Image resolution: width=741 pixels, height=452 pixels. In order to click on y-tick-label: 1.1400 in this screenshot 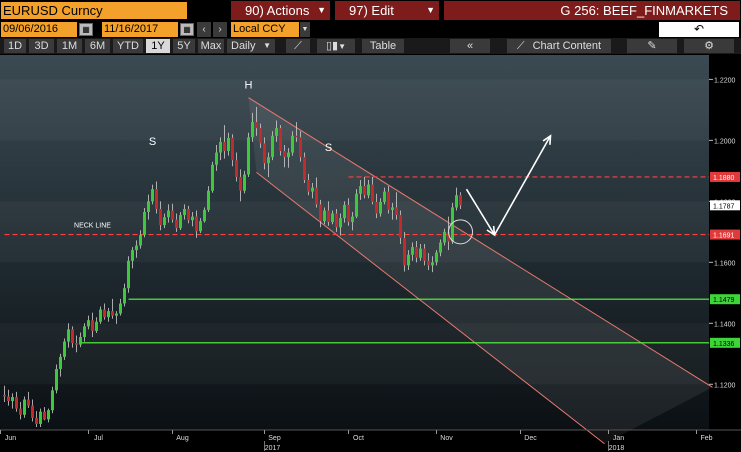, I will do `click(725, 324)`.